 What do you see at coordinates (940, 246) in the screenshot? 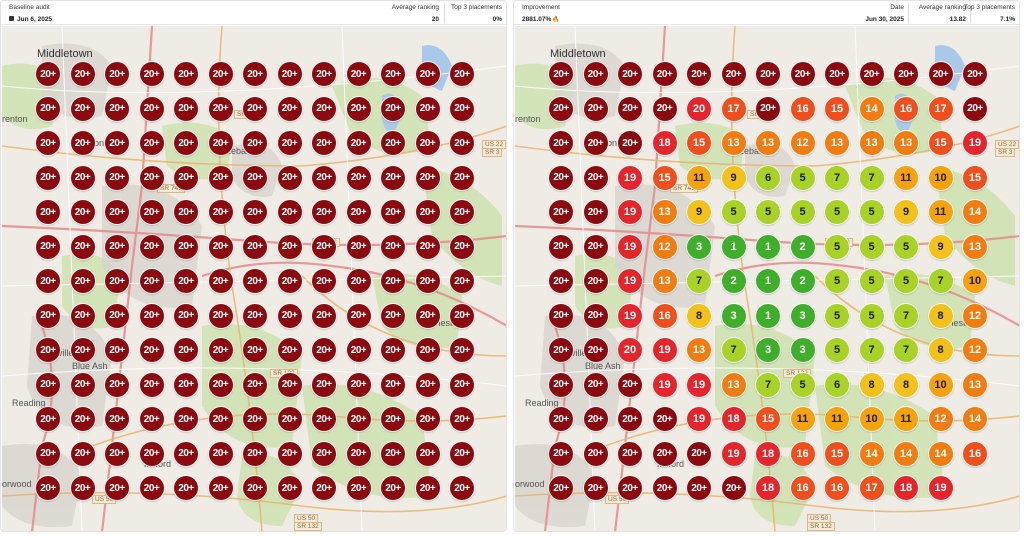
I see `current-rank-pin: 9` at bounding box center [940, 246].